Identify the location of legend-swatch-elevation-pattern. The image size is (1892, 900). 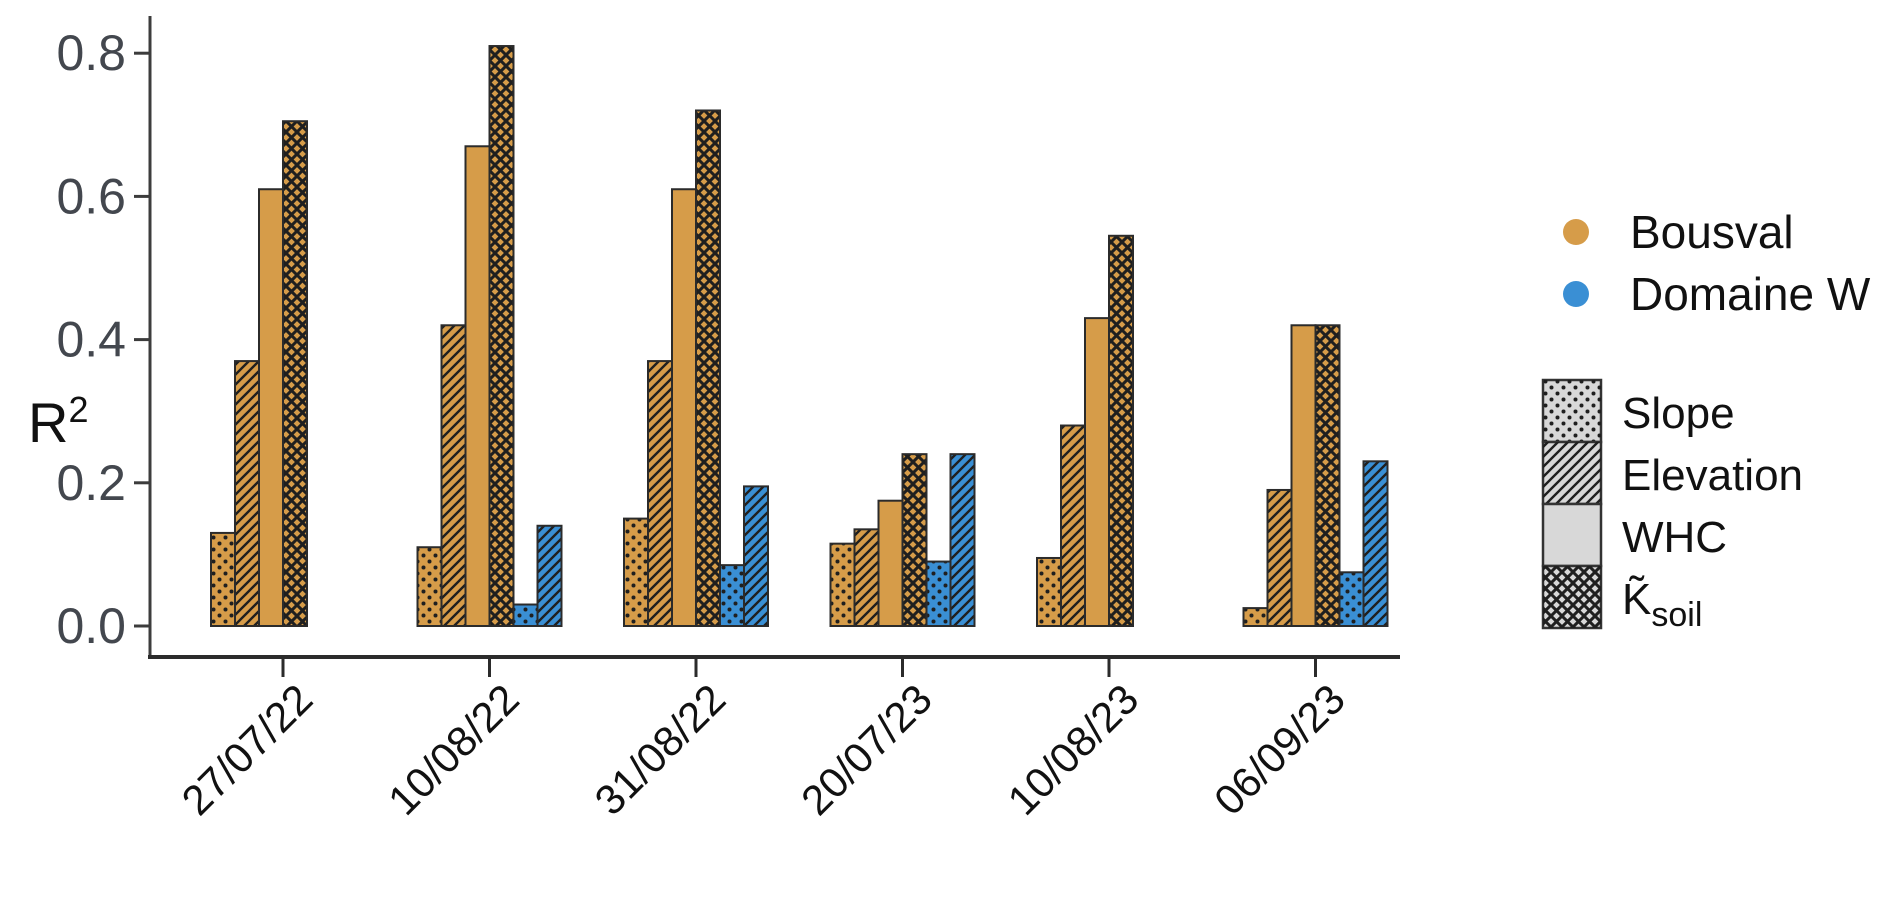
(1572, 473).